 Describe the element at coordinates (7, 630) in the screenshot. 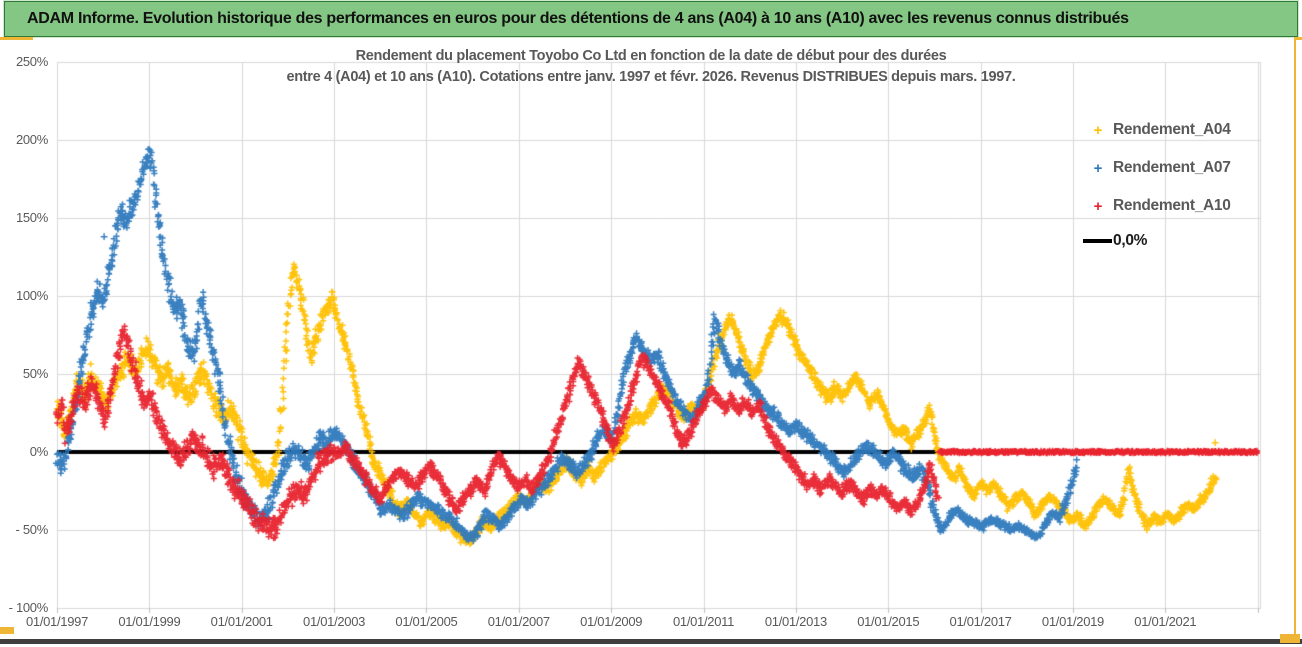

I see `chart-selection-handle-bottom-left` at that location.